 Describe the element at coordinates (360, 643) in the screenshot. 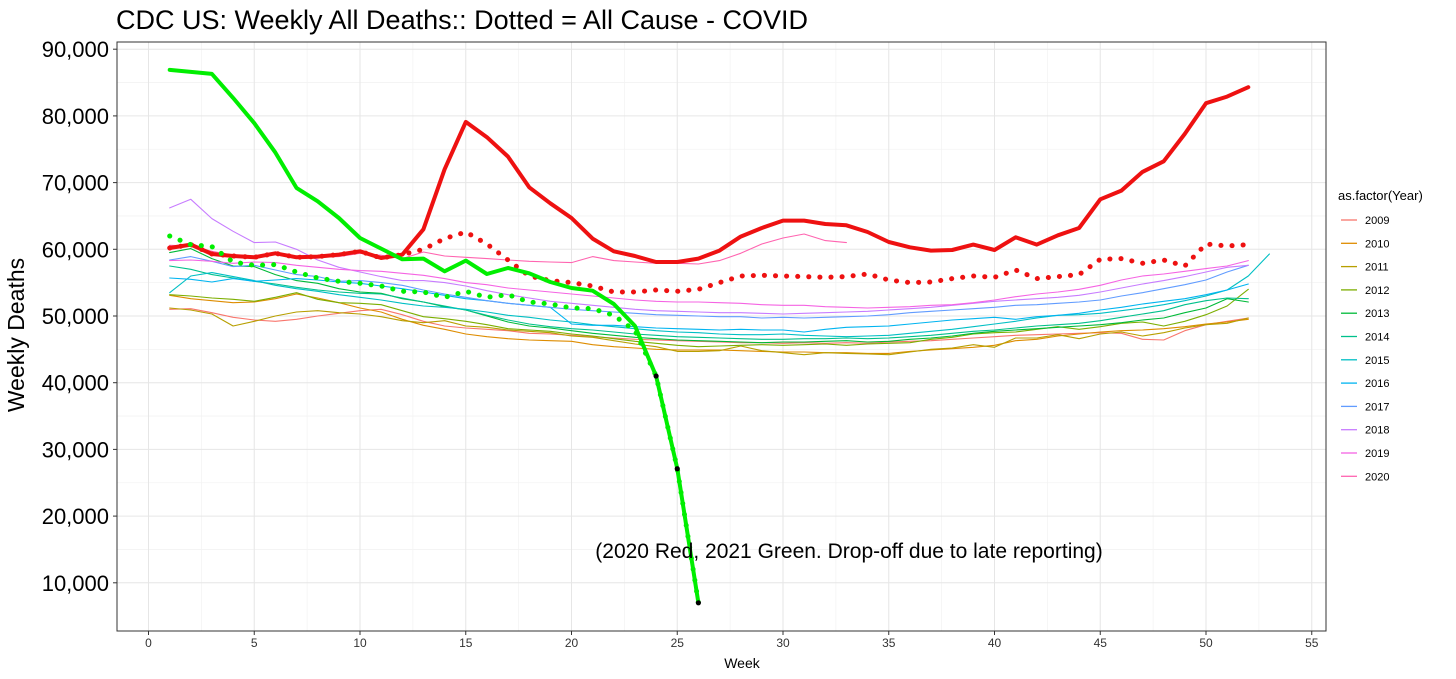

I see `x-tick-label: 10` at that location.